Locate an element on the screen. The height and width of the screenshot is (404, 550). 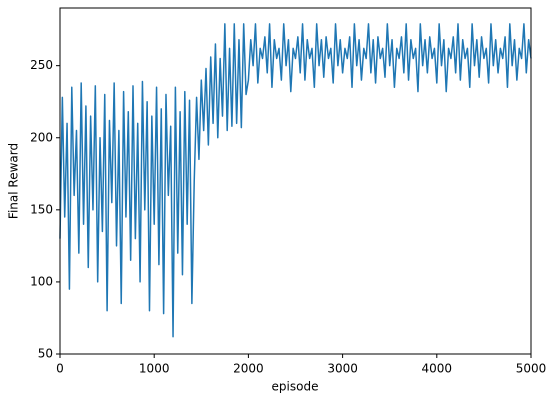
x-axis-label: episode is located at coordinates (295, 387).